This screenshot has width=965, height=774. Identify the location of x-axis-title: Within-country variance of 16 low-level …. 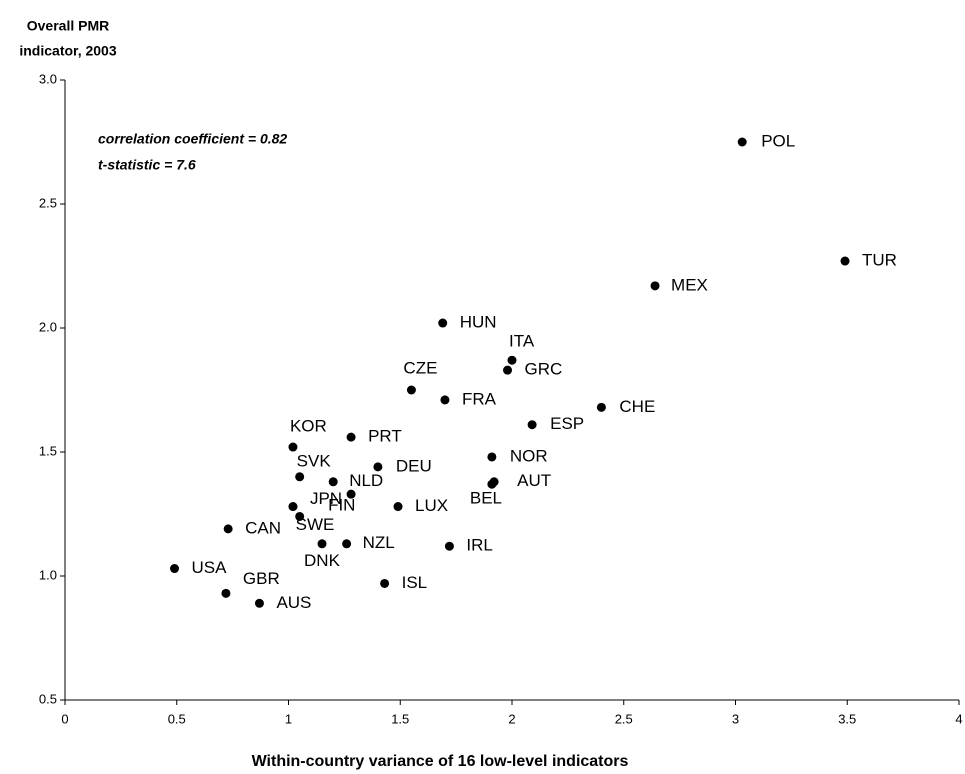
(440, 761).